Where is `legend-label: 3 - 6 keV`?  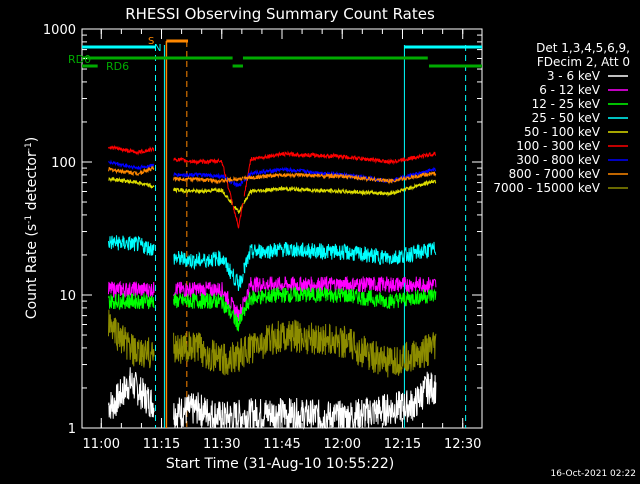
legend-label: 3 - 6 keV is located at coordinates (574, 76).